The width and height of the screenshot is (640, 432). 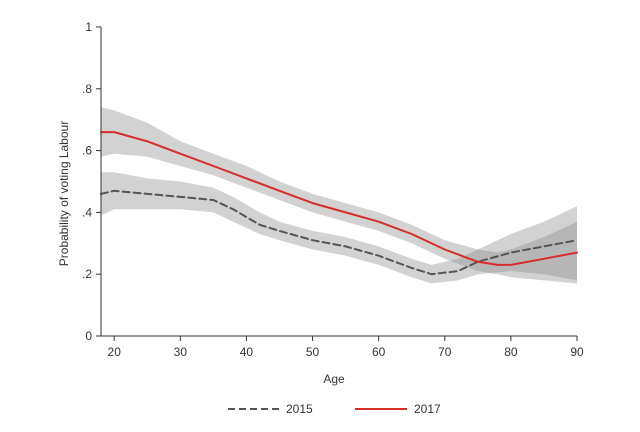 I want to click on x-ticks: 20 30 40 50 60 70 80 90, so click(x=346, y=347).